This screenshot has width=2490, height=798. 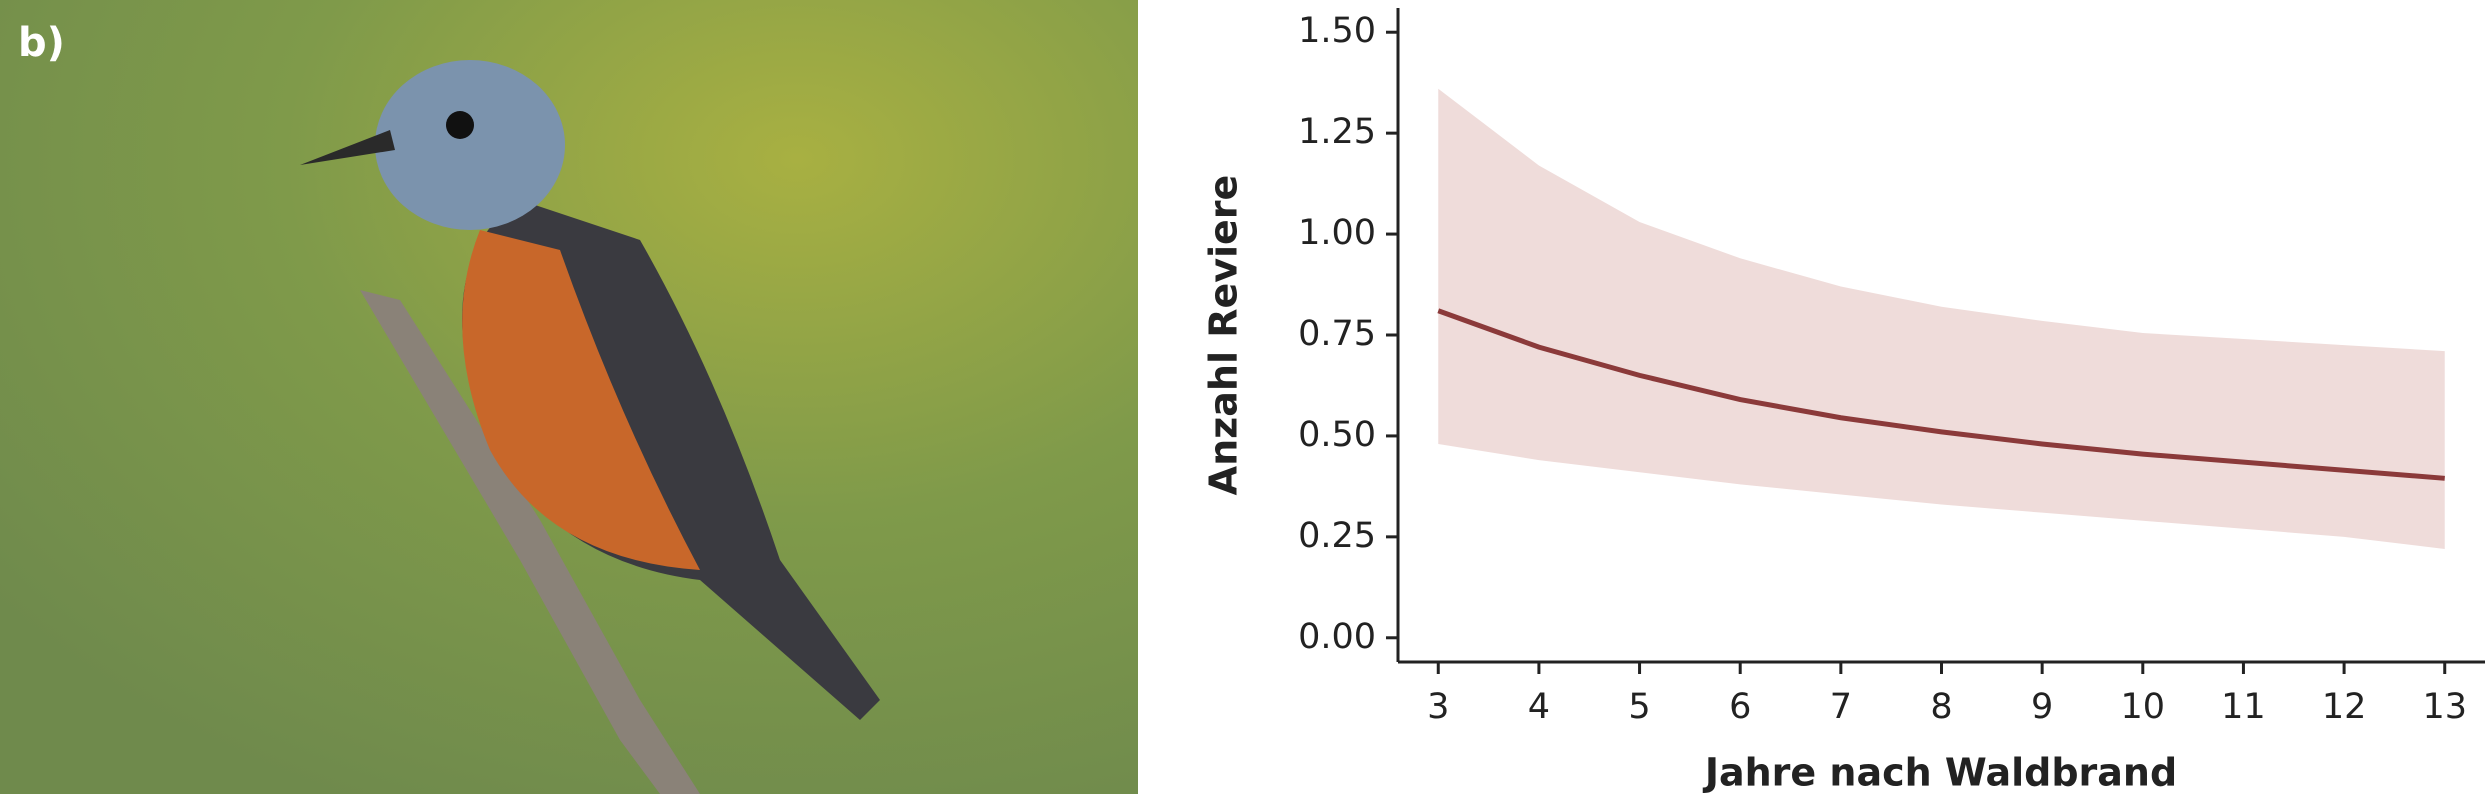 What do you see at coordinates (2344, 707) in the screenshot?
I see `x-tick-label: 12` at bounding box center [2344, 707].